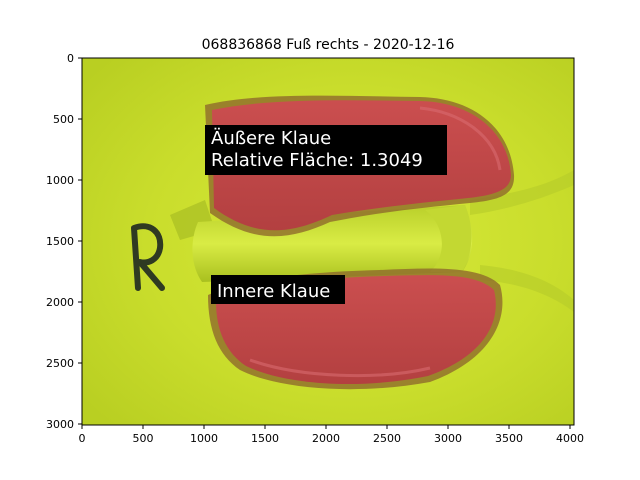 Image resolution: width=640 pixels, height=480 pixels. I want to click on x-tick-label: 500, so click(143, 438).